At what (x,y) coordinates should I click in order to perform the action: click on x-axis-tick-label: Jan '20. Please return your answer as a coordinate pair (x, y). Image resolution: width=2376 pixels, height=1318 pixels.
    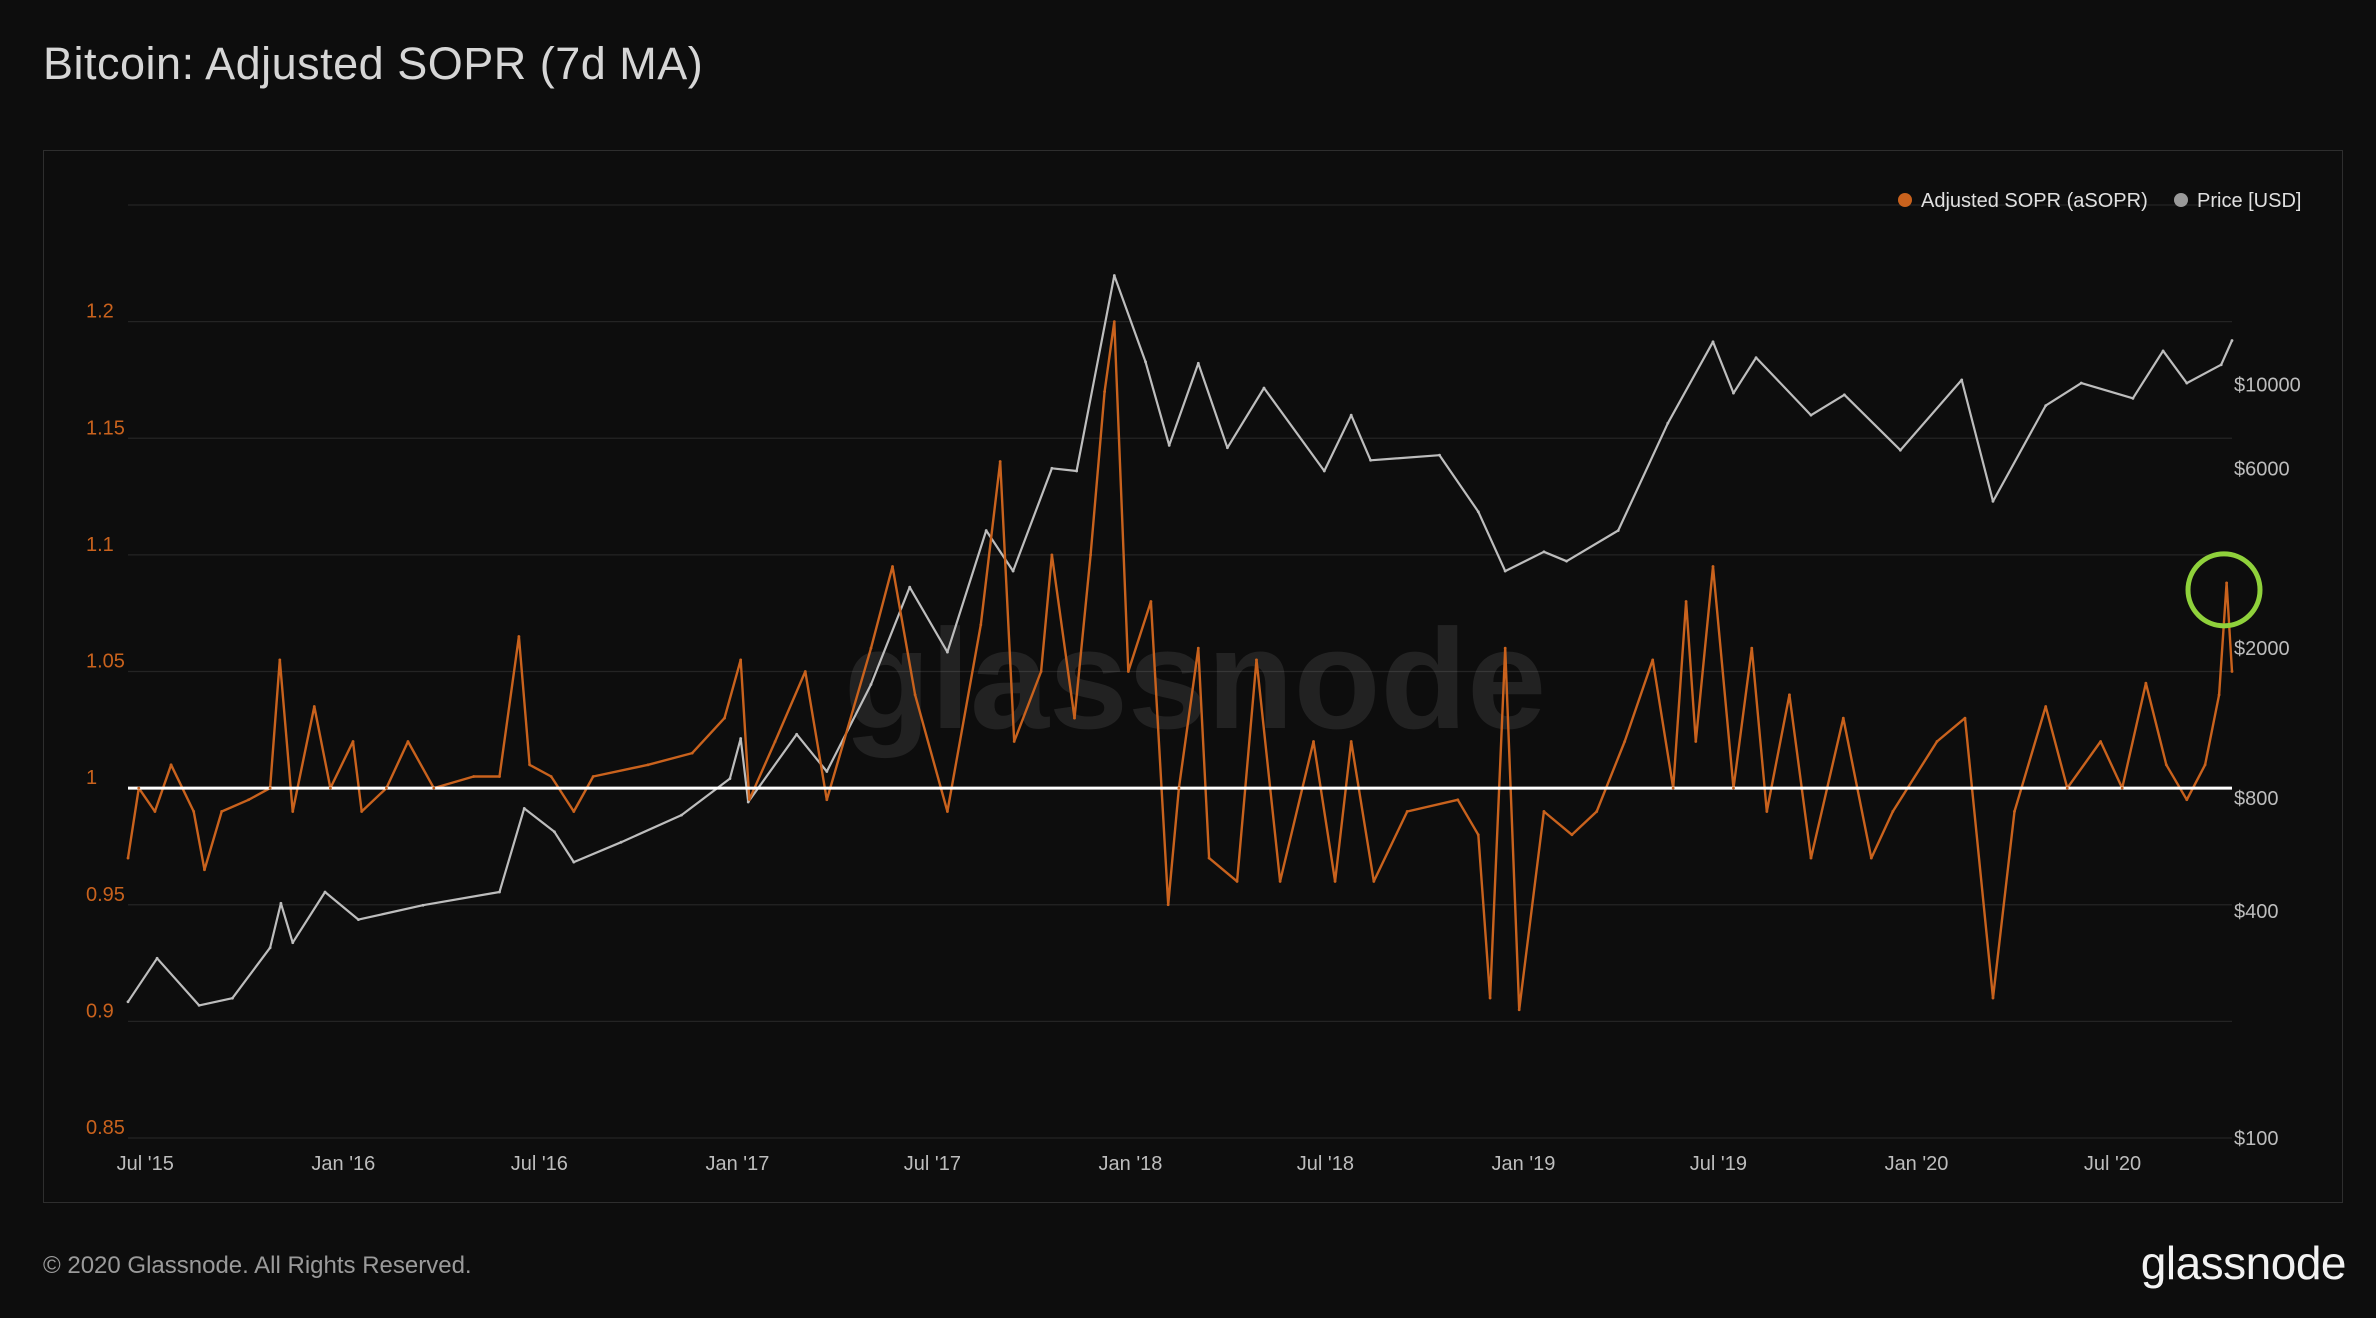
    Looking at the image, I should click on (1917, 1164).